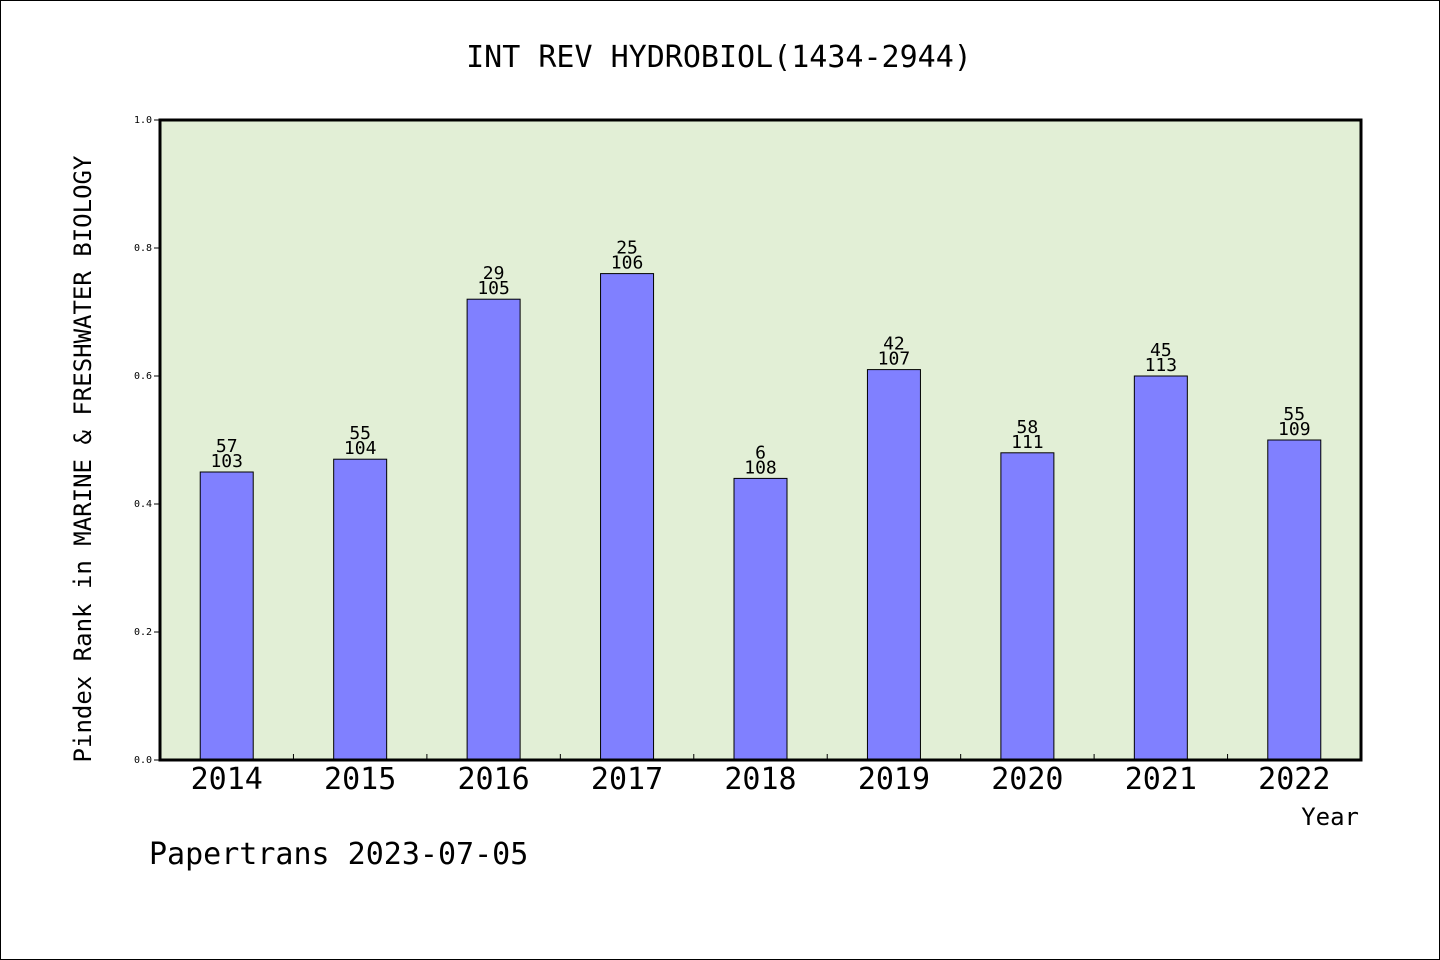 This screenshot has width=1440, height=960. What do you see at coordinates (1161, 350) in the screenshot?
I see `bar-rank-label: 45` at bounding box center [1161, 350].